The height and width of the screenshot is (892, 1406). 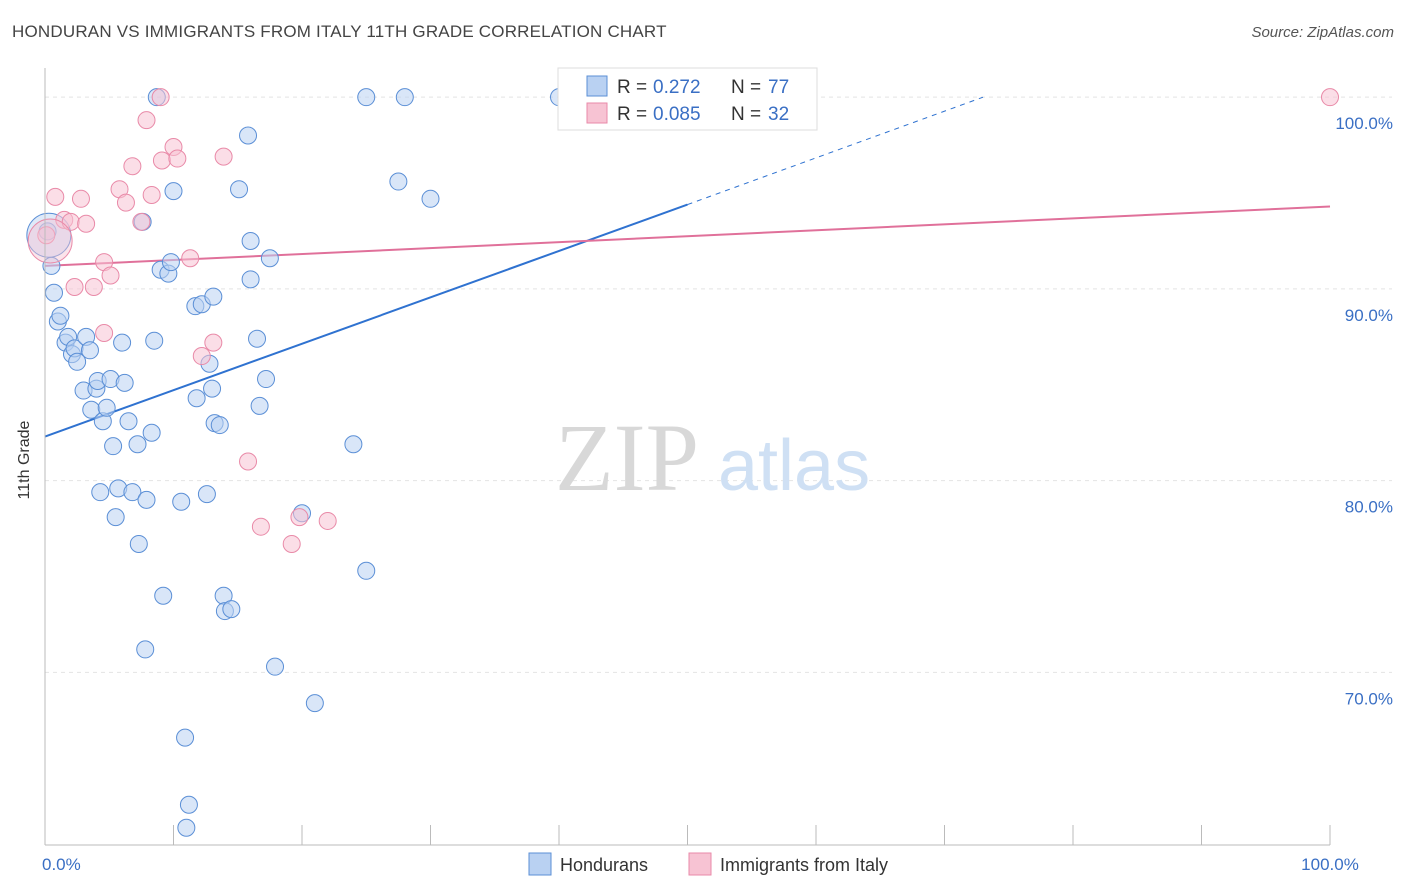 I want to click on legend-label-italy: Immigrants from Italy, so click(x=804, y=865).